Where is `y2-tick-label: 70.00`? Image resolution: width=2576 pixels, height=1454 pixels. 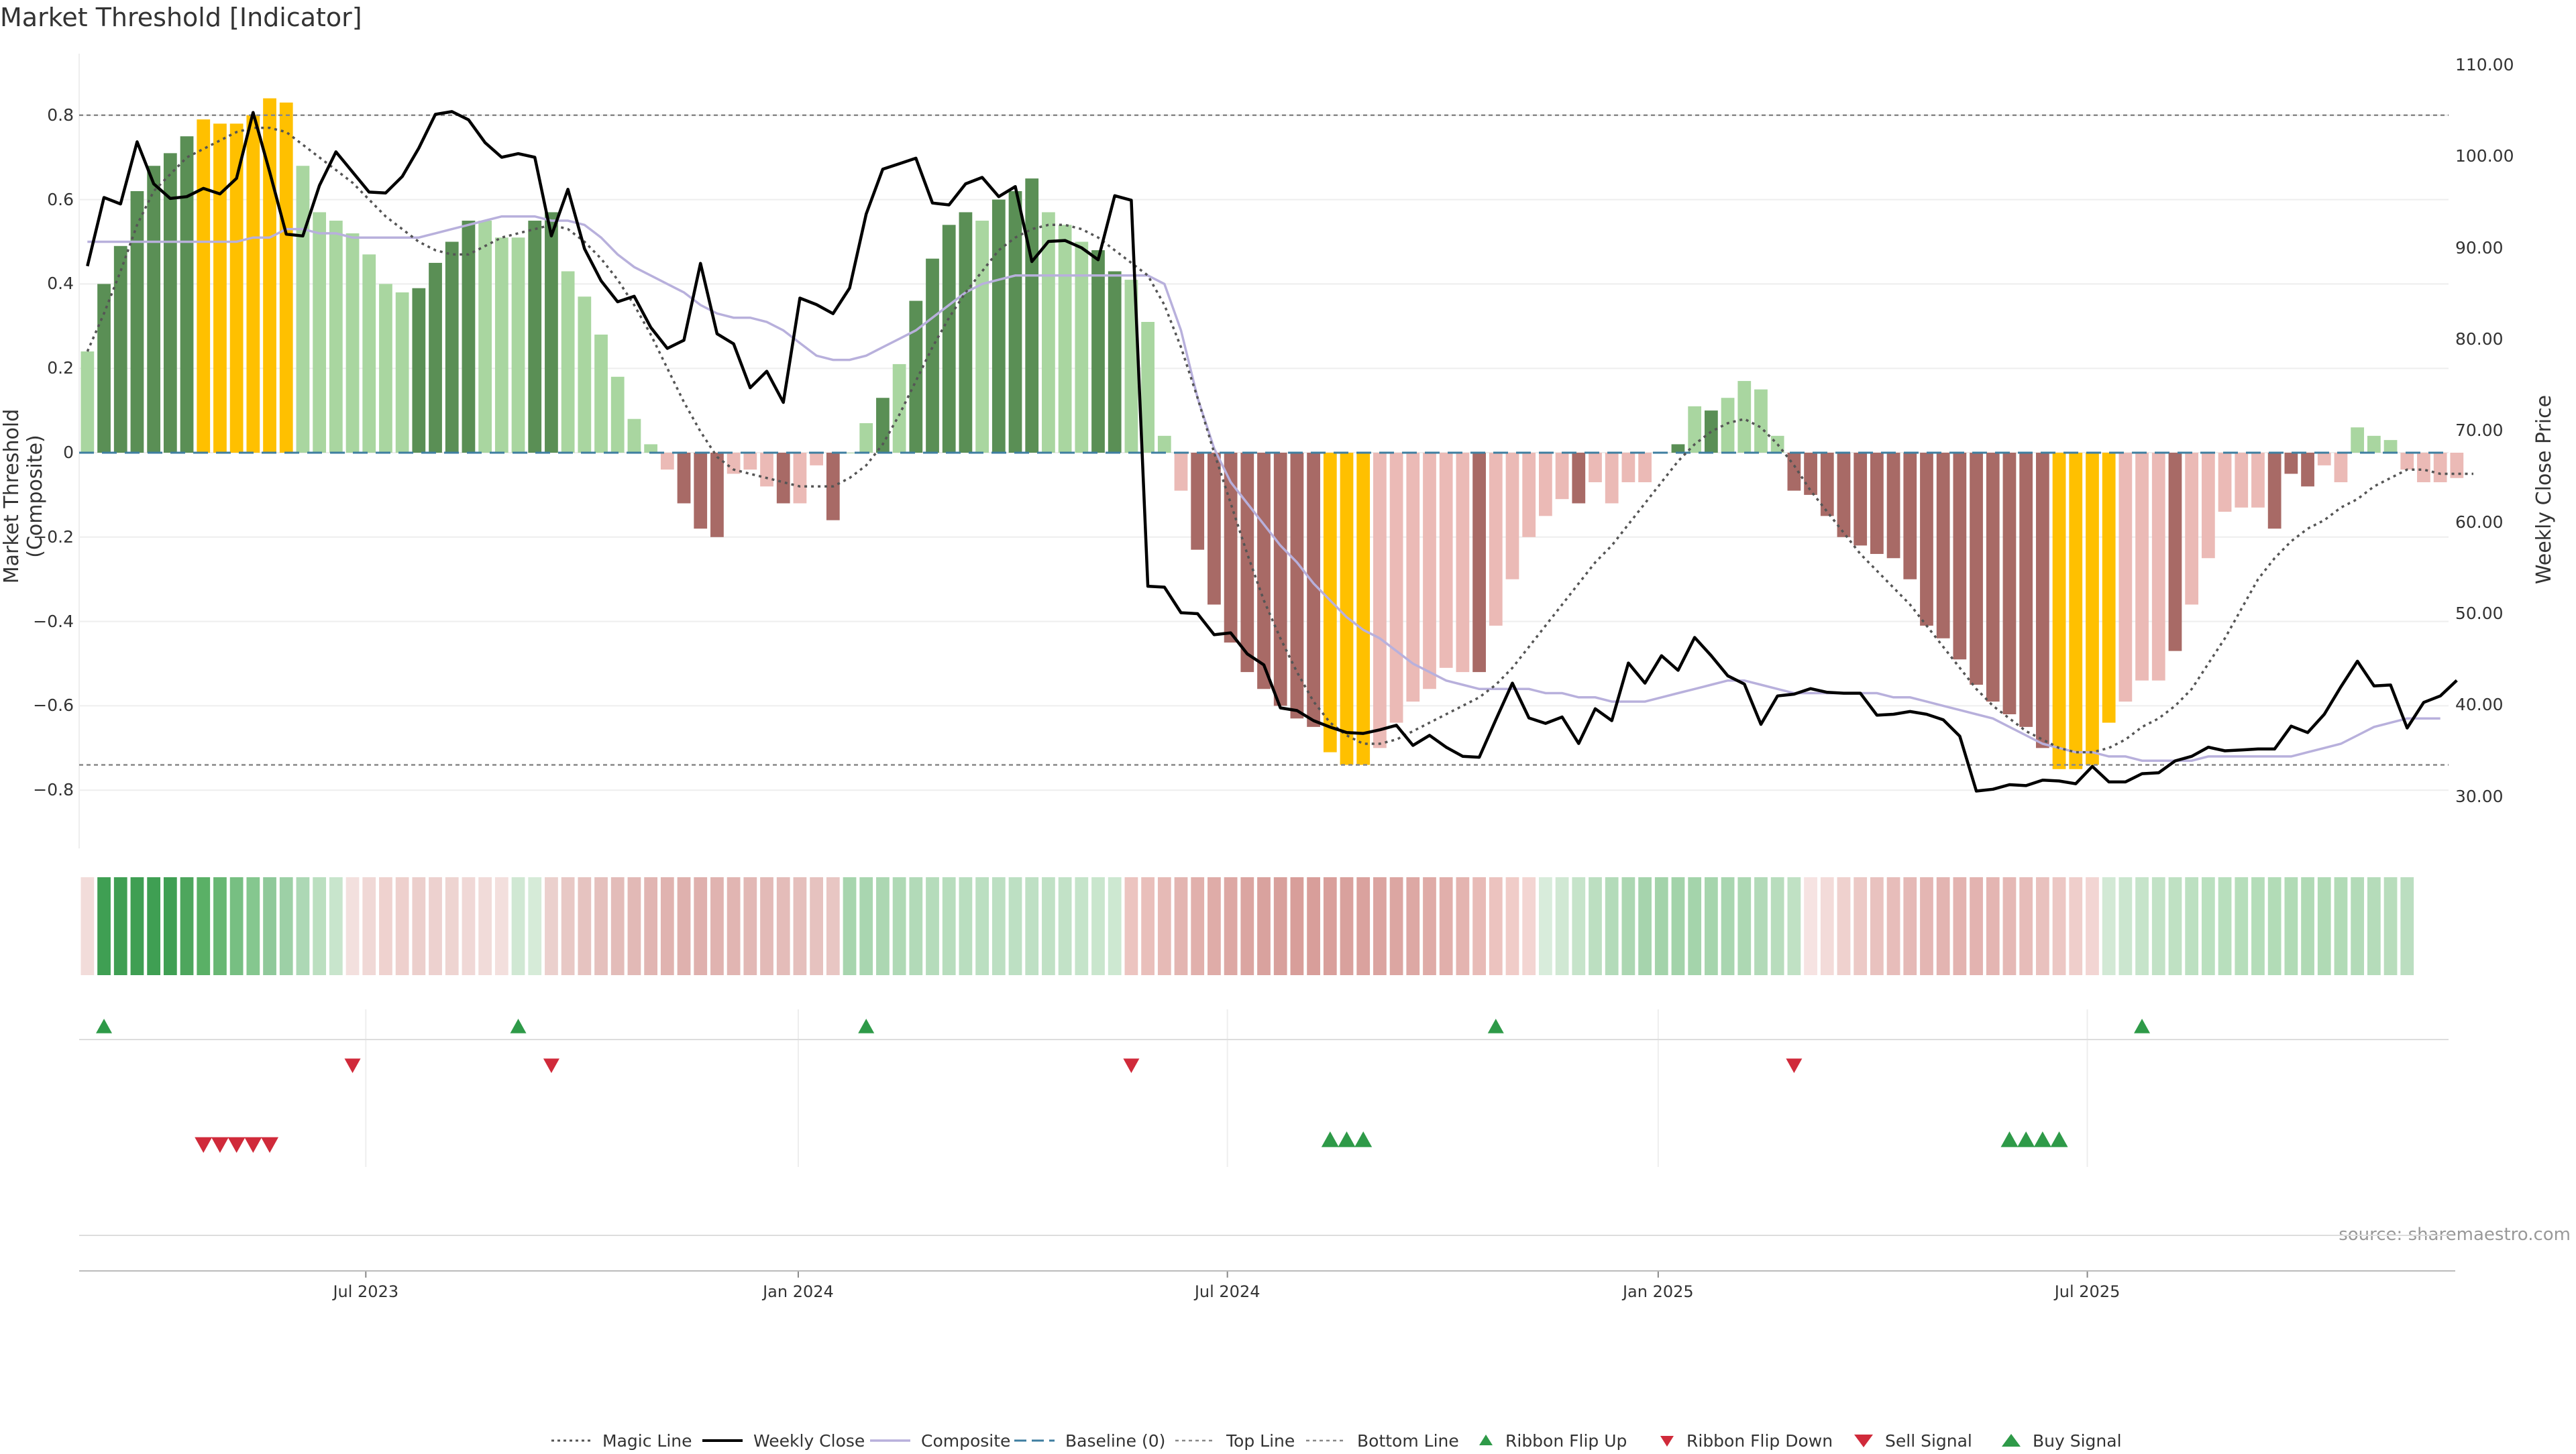 y2-tick-label: 70.00 is located at coordinates (2479, 431).